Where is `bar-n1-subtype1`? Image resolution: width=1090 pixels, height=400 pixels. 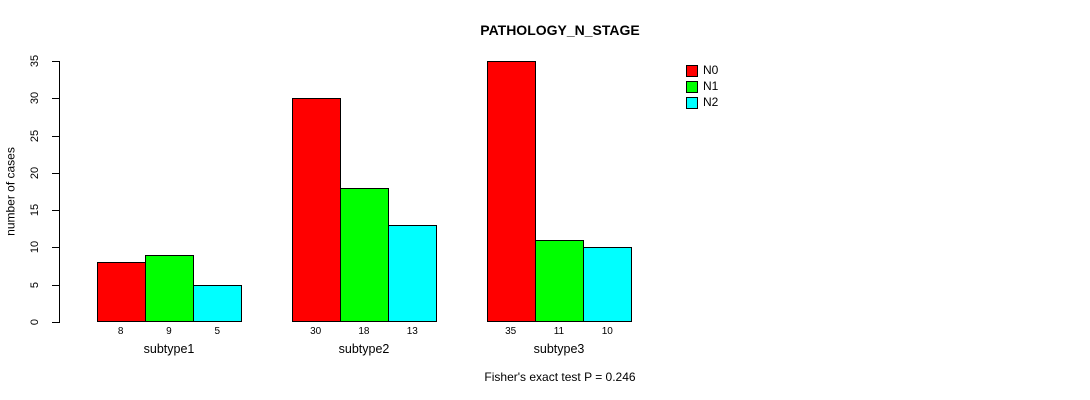
bar-n1-subtype1 is located at coordinates (169, 288).